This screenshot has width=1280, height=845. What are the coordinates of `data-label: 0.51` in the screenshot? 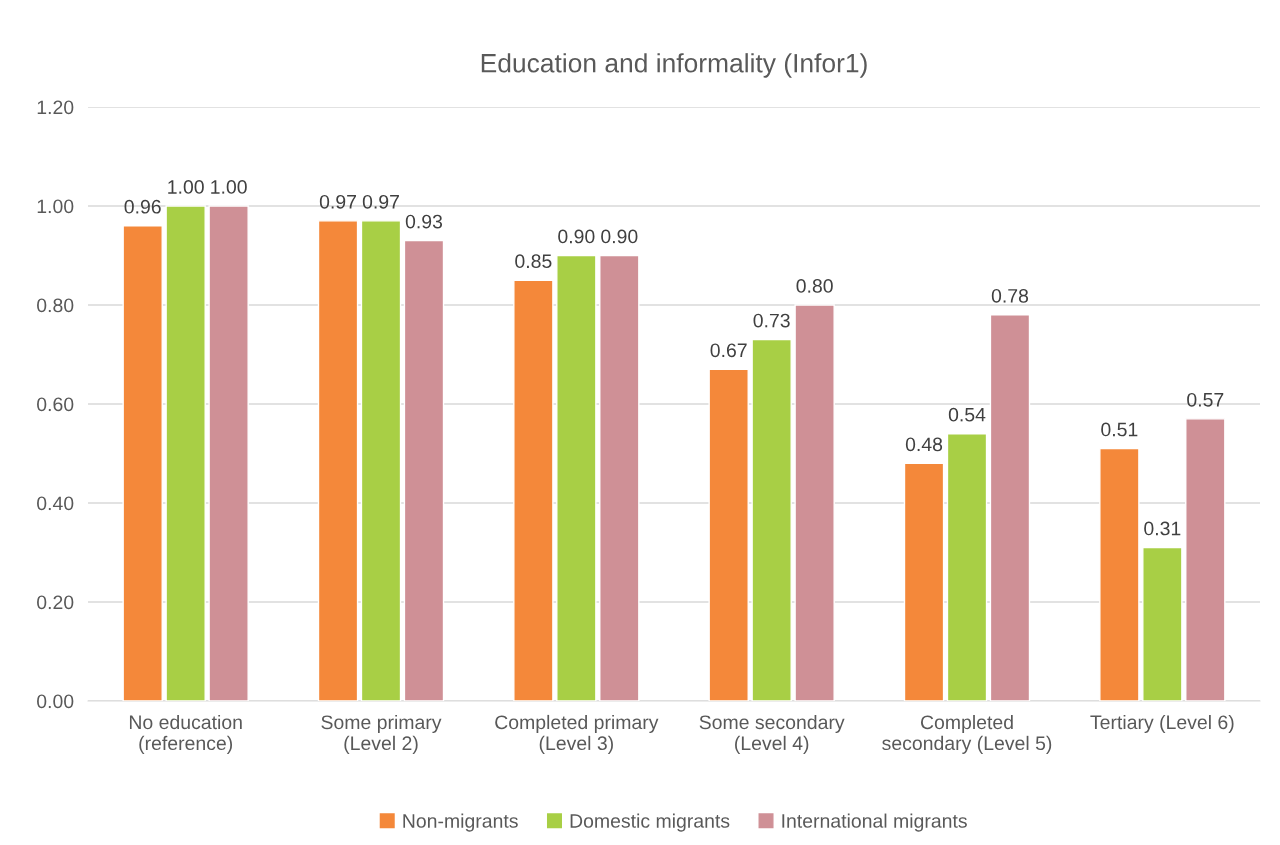 It's located at (1119, 429).